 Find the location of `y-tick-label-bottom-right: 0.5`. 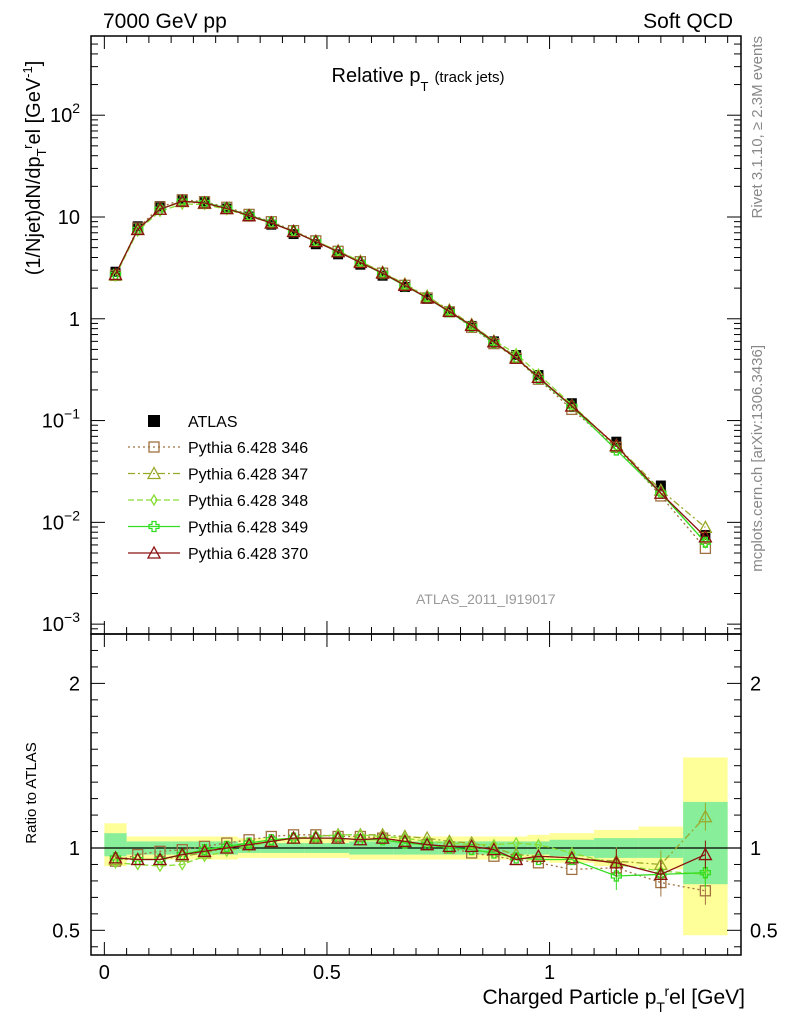

y-tick-label-bottom-right: 0.5 is located at coordinates (764, 931).